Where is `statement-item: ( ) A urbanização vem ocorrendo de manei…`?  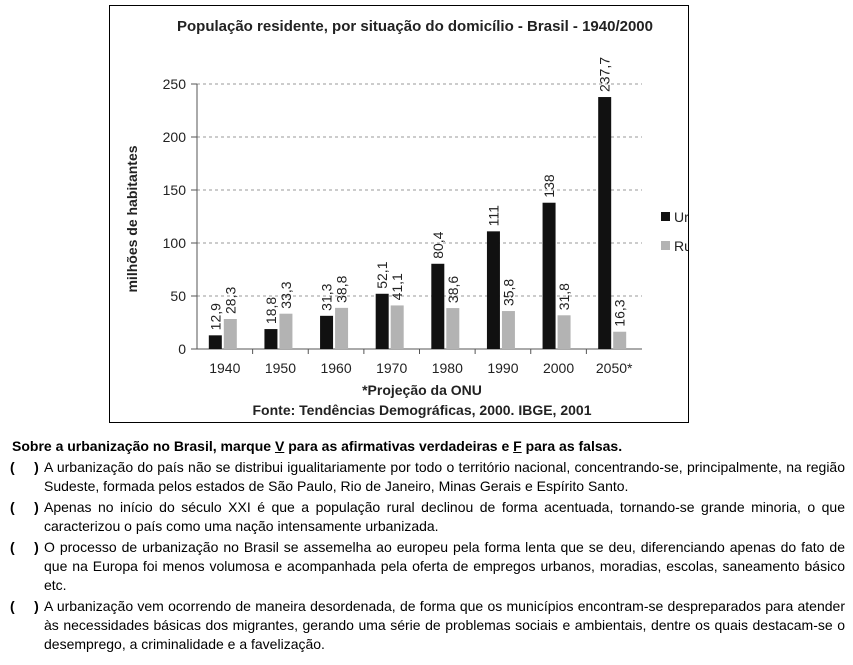 statement-item: ( ) A urbanização vem ocorrendo de manei… is located at coordinates (427, 625).